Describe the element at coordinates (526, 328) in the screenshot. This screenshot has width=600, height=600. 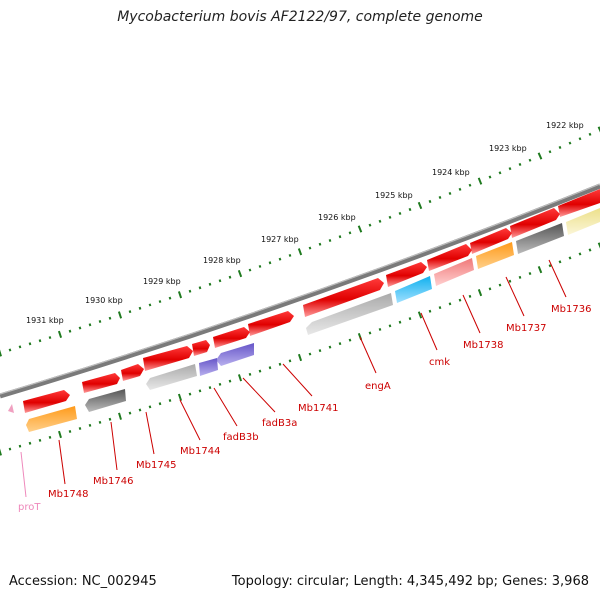
I see `gene-label: Mb1737` at that location.